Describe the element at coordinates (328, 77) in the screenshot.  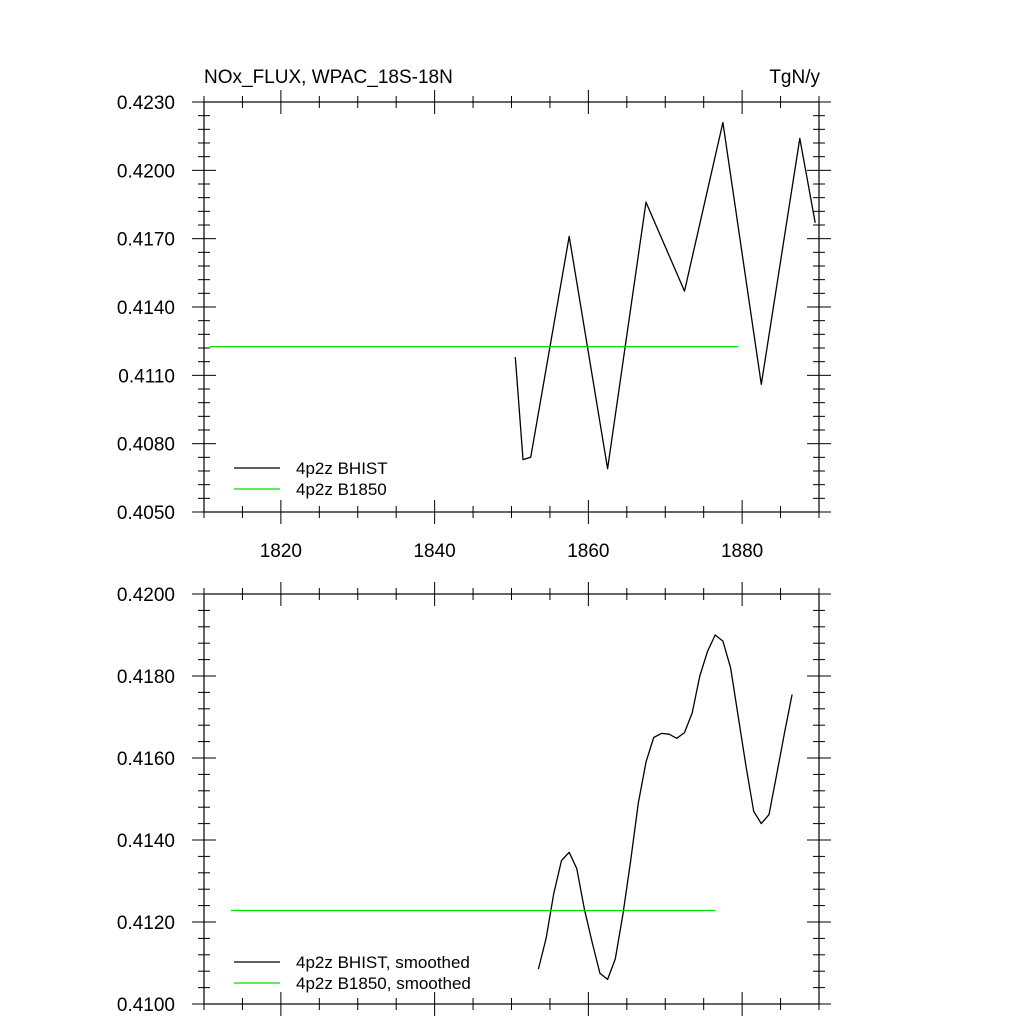
I see `chart-title: NOx_FLUX, WPAC_18S-18N` at that location.